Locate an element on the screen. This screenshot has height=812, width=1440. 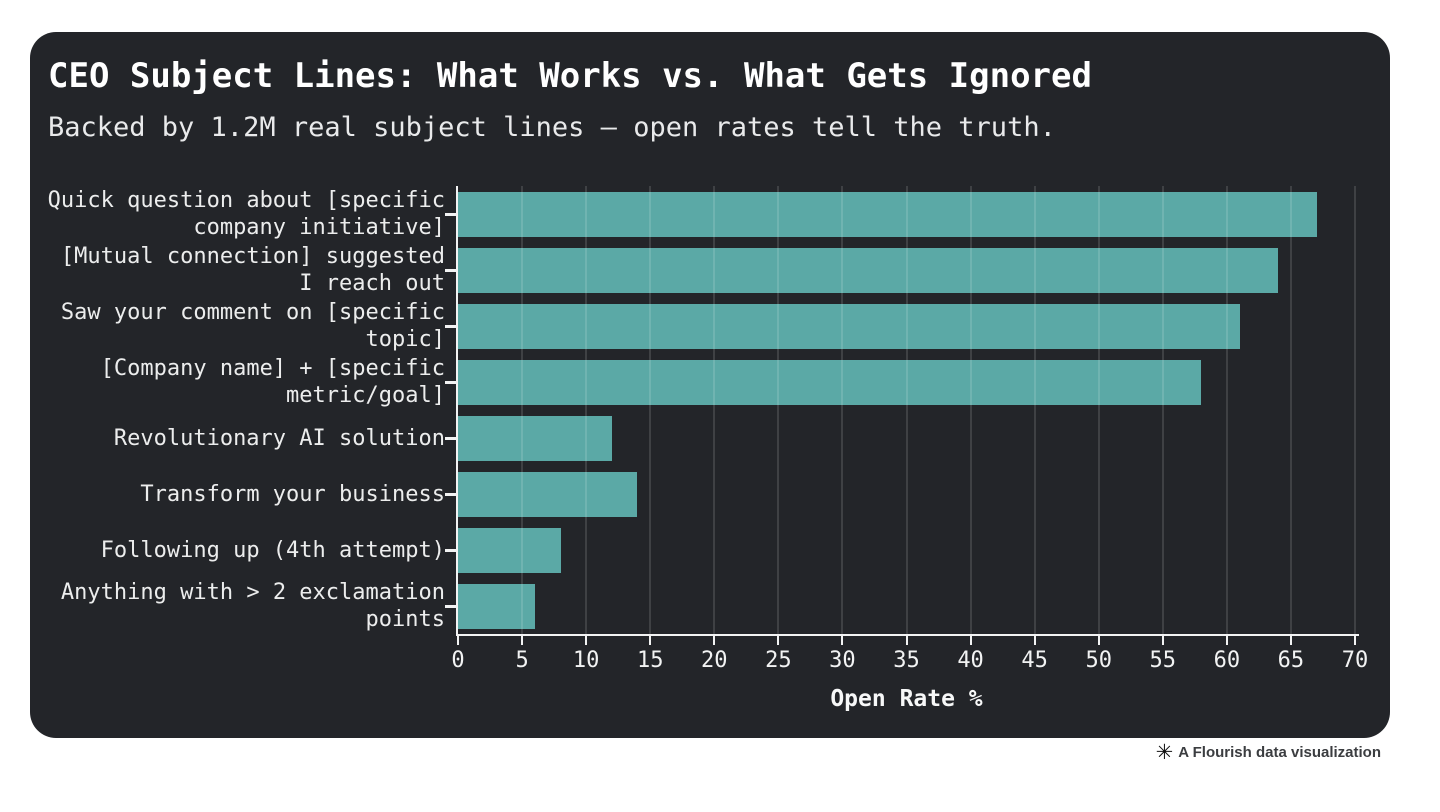
x-axis-tick-labels: 0 5 10 15 20 25 30 35 40 45 50 55 60 65 70 is located at coordinates (909, 662).